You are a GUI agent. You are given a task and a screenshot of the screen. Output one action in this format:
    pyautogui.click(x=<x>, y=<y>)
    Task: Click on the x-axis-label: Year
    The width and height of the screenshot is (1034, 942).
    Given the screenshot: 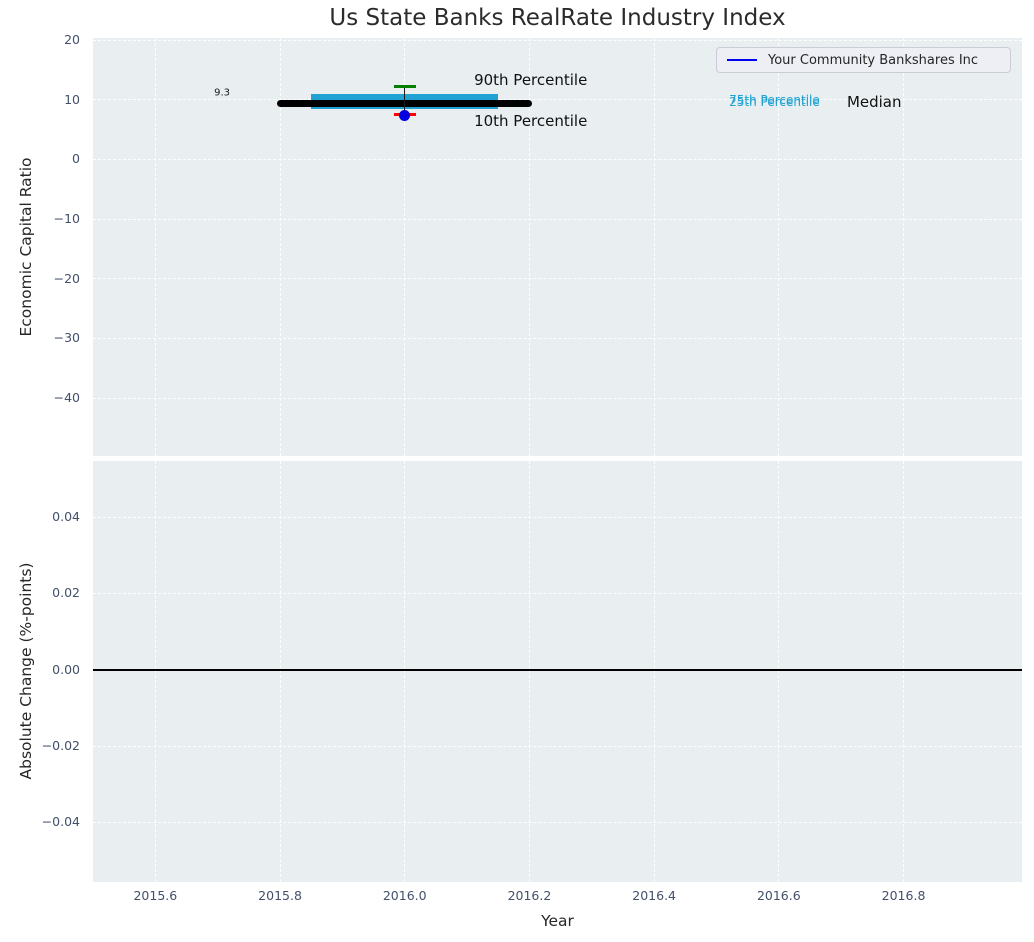 What is the action you would take?
    pyautogui.click(x=557, y=921)
    